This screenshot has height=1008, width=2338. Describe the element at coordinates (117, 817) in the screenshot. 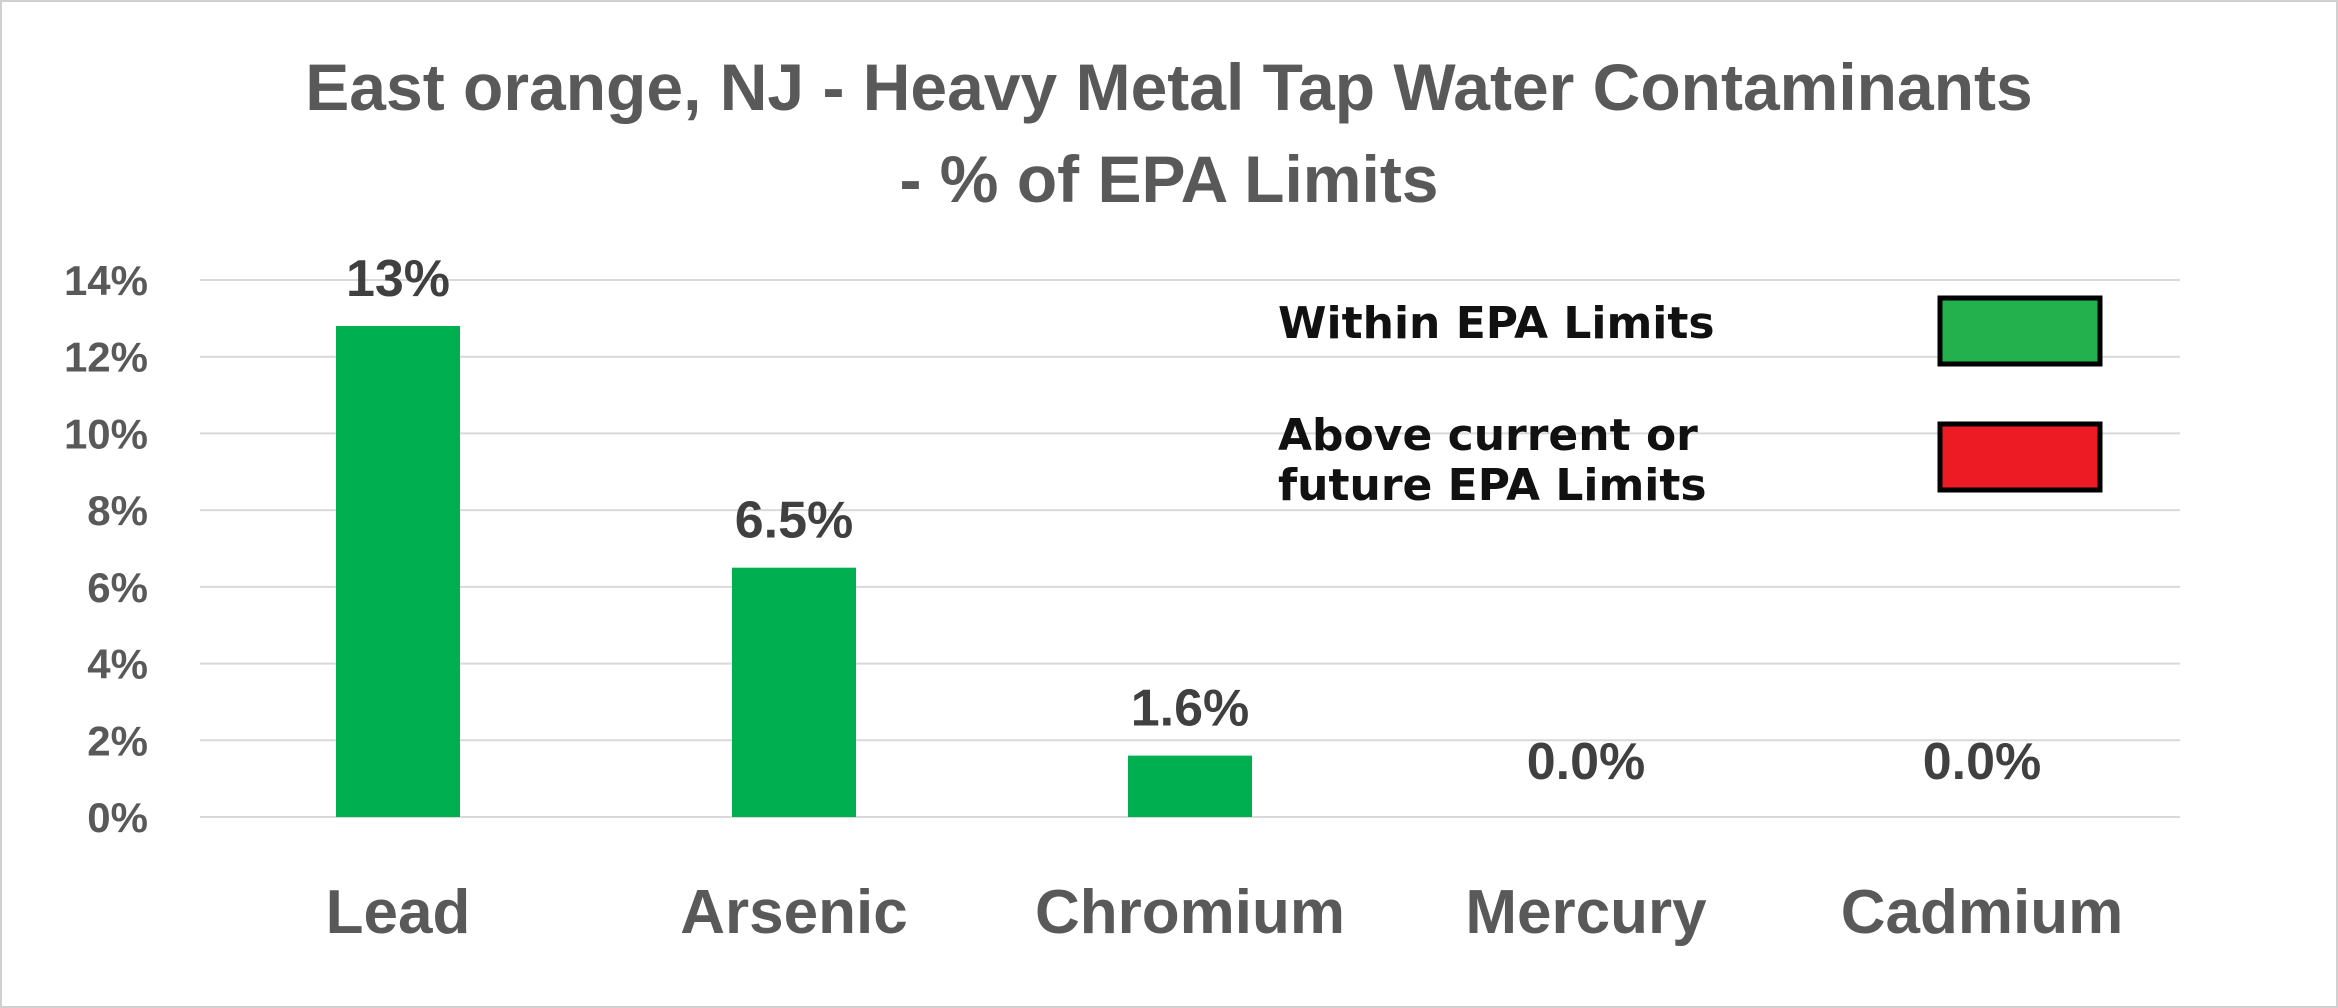

I see `y-tick-label: 0%` at that location.